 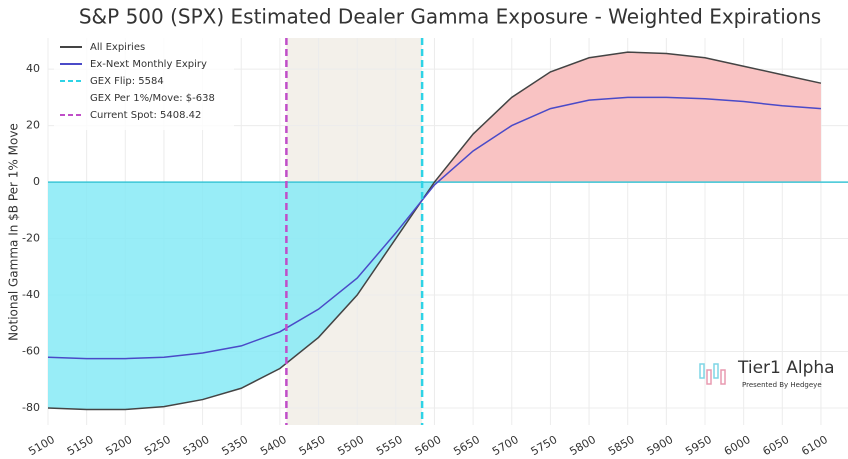 I want to click on y-tick-label: -20, so click(x=31, y=238).